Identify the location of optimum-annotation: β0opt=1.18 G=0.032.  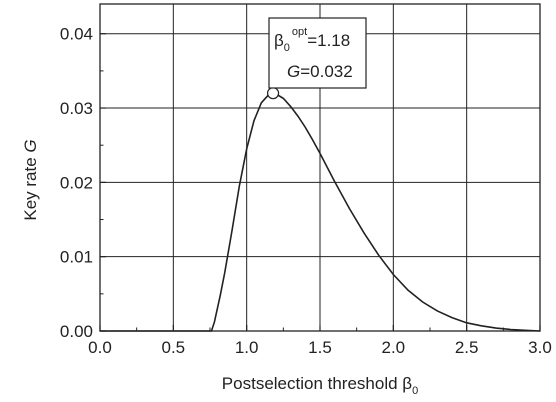
(317, 53).